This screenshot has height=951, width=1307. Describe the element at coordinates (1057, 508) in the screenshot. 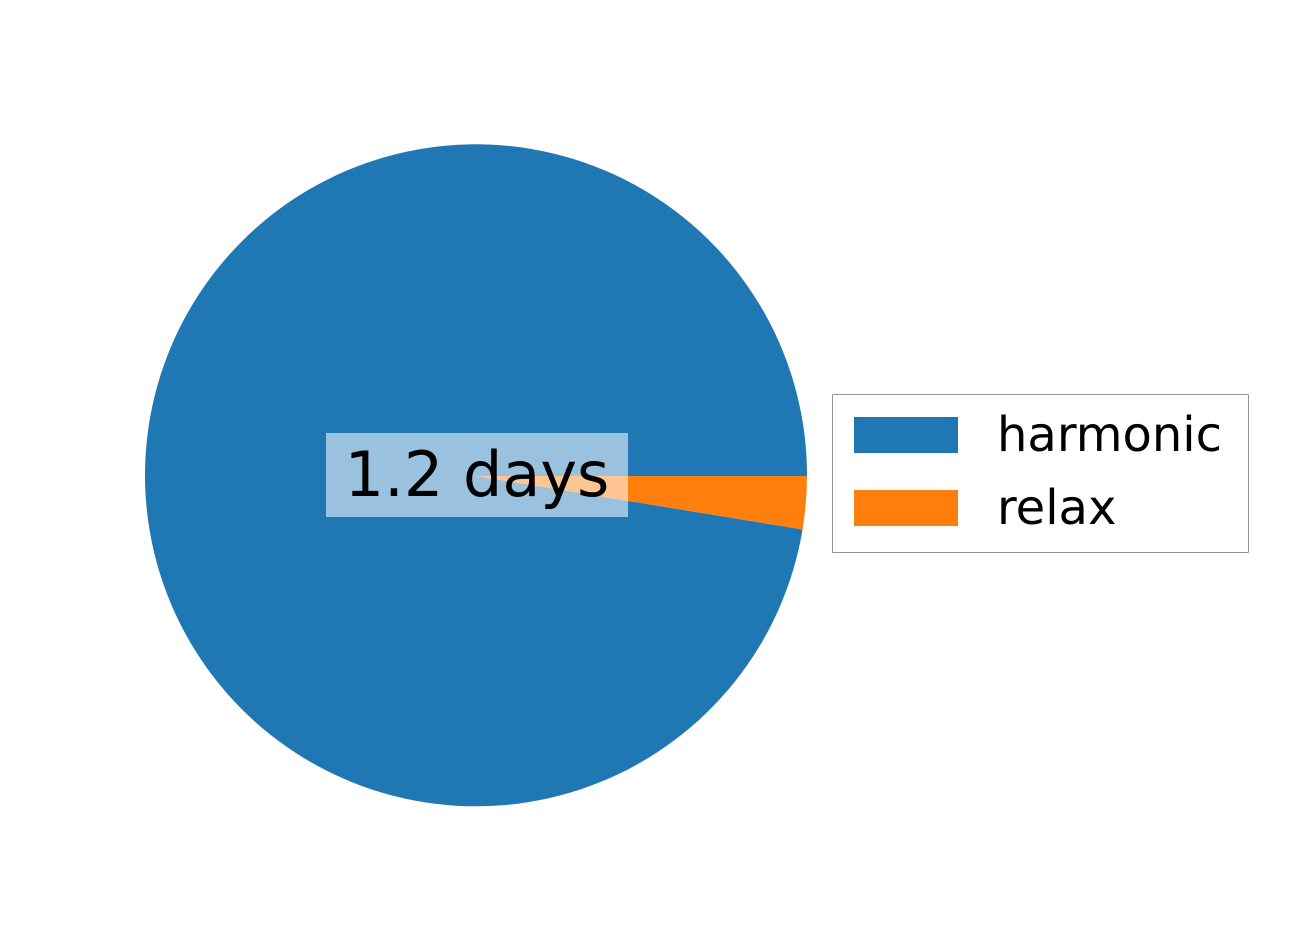

I see `legend-label-relax: relax` at that location.